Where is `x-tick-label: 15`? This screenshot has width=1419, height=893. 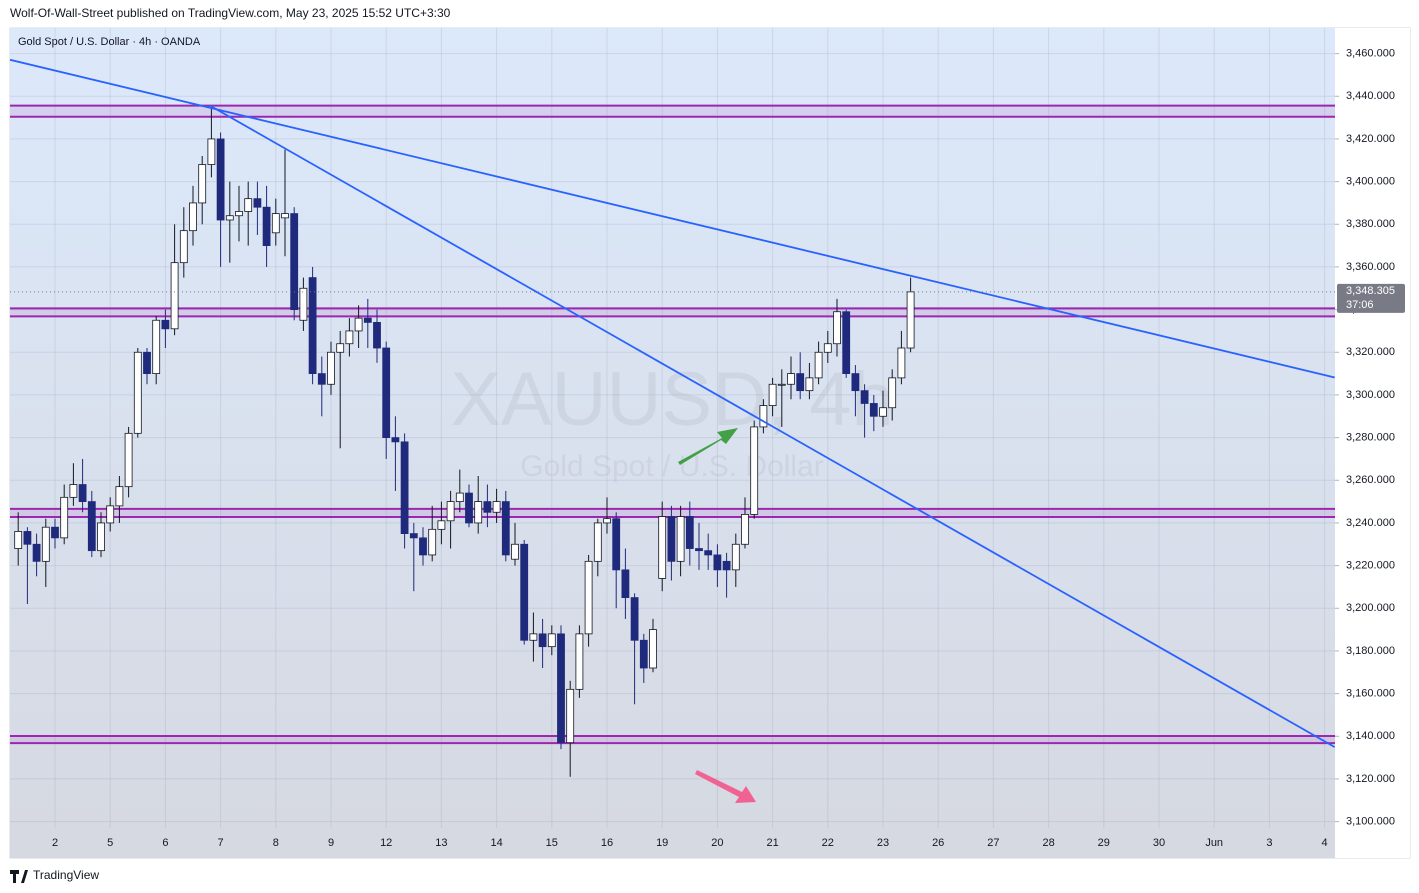
x-tick-label: 15 is located at coordinates (552, 843).